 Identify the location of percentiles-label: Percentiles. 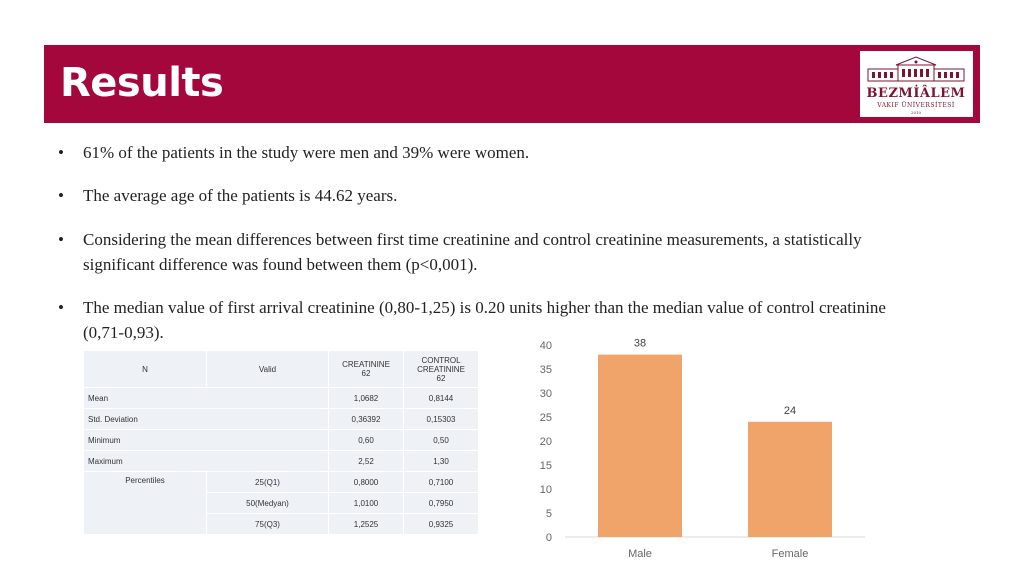
(145, 503).